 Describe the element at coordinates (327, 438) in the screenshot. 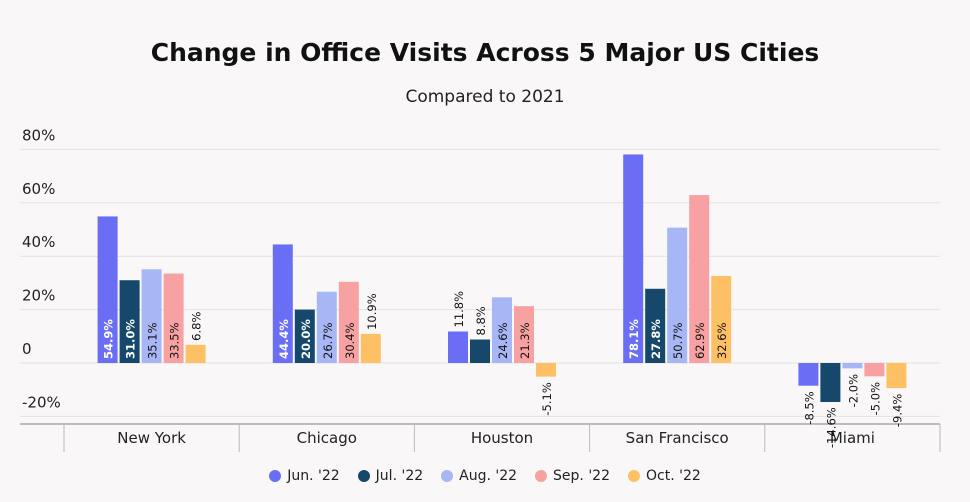

I see `x-tick-label: Chicago` at that location.